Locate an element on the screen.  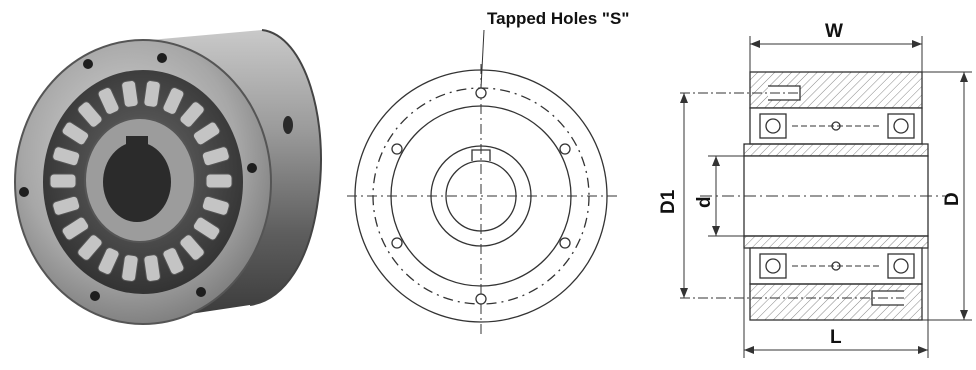
length-label: L is located at coordinates (836, 337).